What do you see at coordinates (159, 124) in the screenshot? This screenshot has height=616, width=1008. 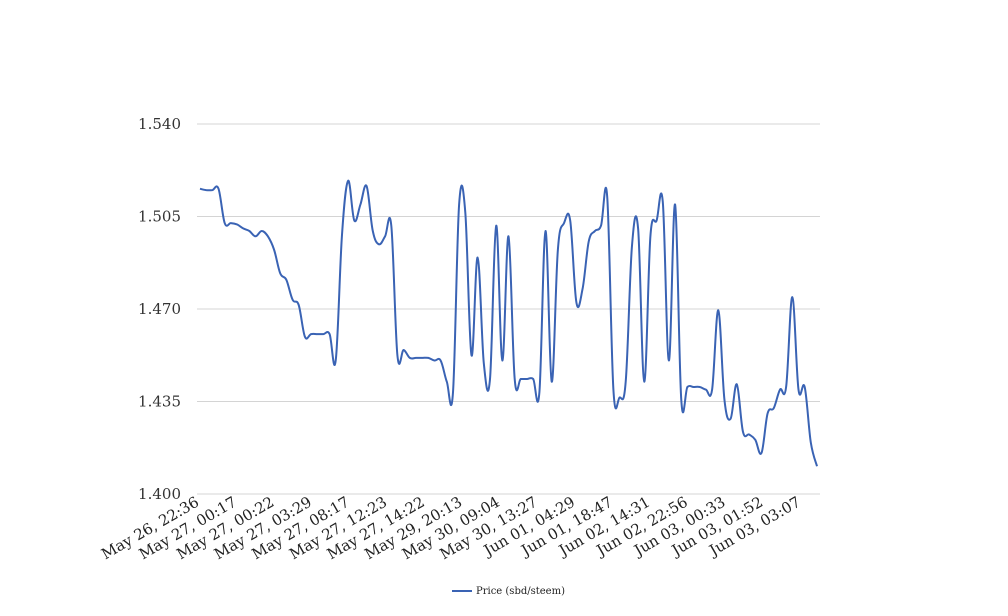 I see `y-tick-label: 1.540` at bounding box center [159, 124].